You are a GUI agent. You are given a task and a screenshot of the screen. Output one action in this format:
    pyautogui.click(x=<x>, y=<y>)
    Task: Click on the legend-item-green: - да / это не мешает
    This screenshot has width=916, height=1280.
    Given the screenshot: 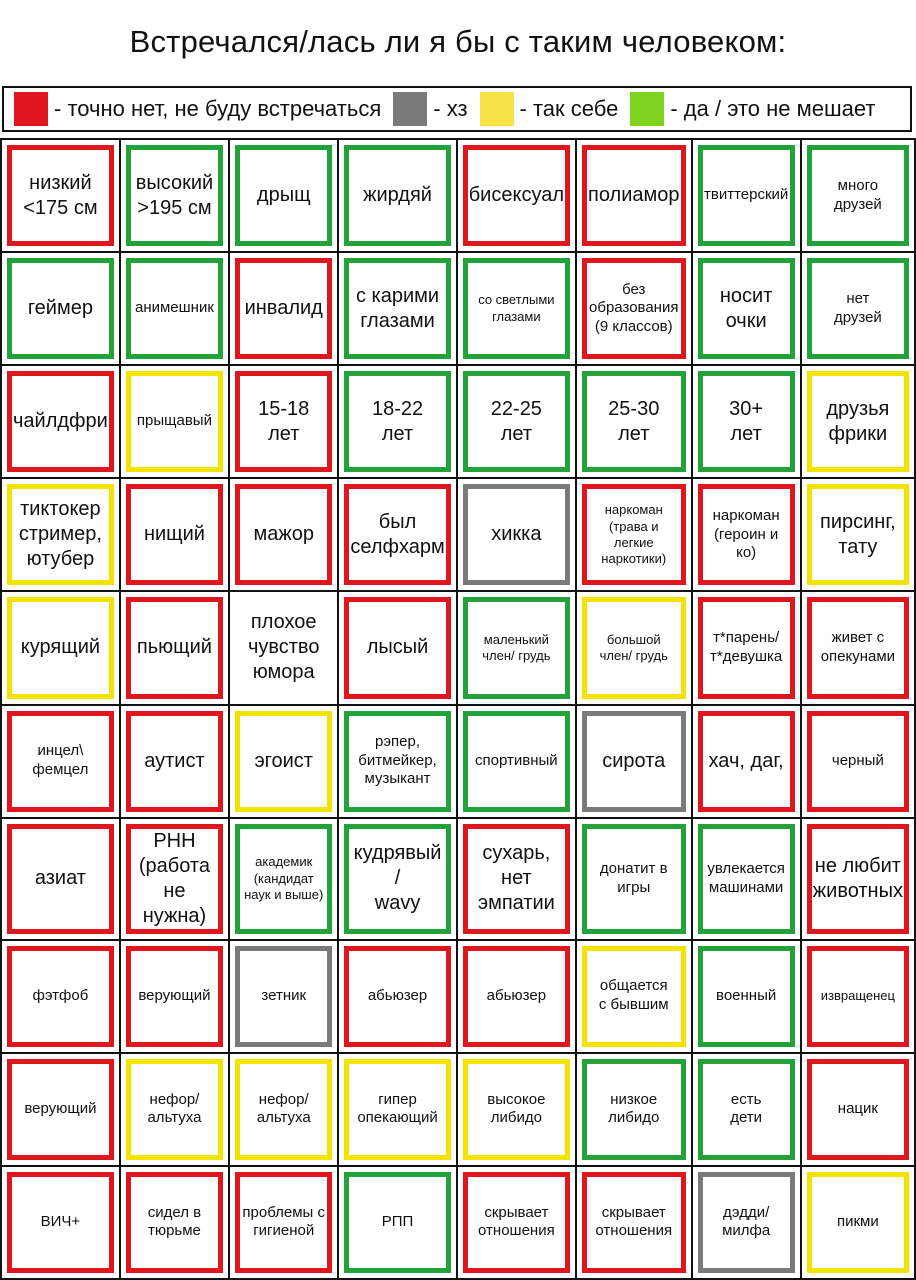 What is the action you would take?
    pyautogui.click(x=752, y=109)
    